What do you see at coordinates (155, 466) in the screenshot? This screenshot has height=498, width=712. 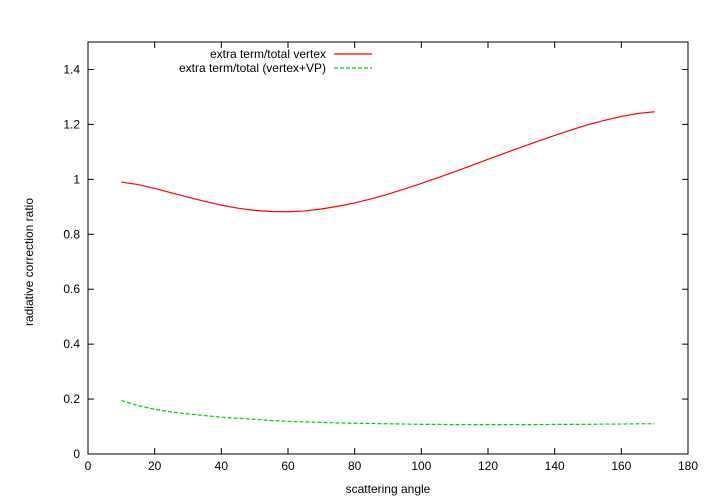 I see `x-tick-label: 20` at bounding box center [155, 466].